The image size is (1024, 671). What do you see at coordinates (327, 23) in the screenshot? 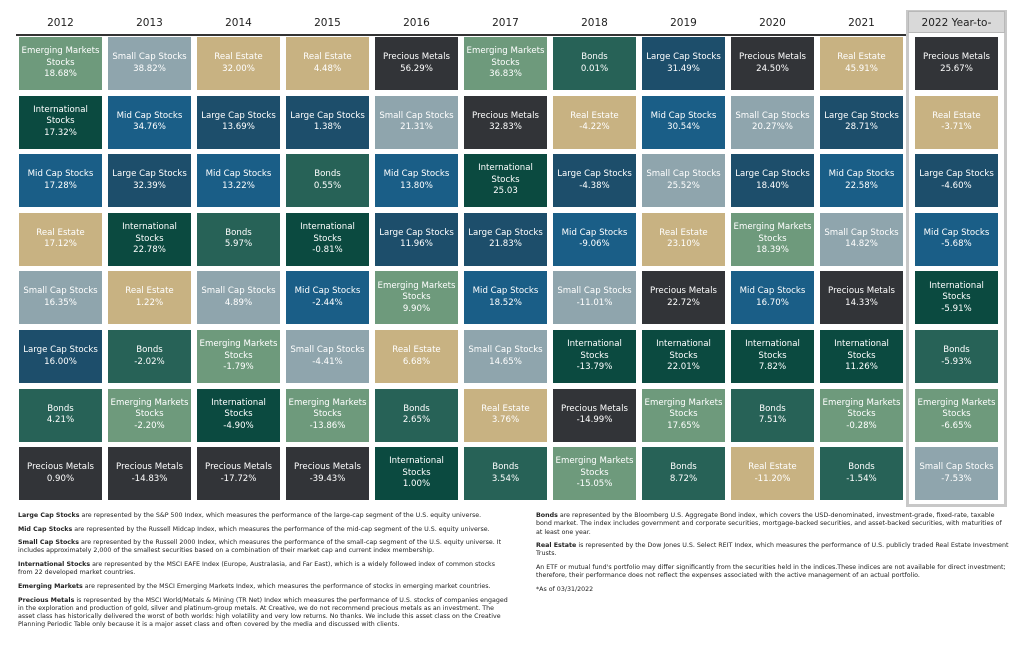
I see `column-header-3: 2015` at bounding box center [327, 23].